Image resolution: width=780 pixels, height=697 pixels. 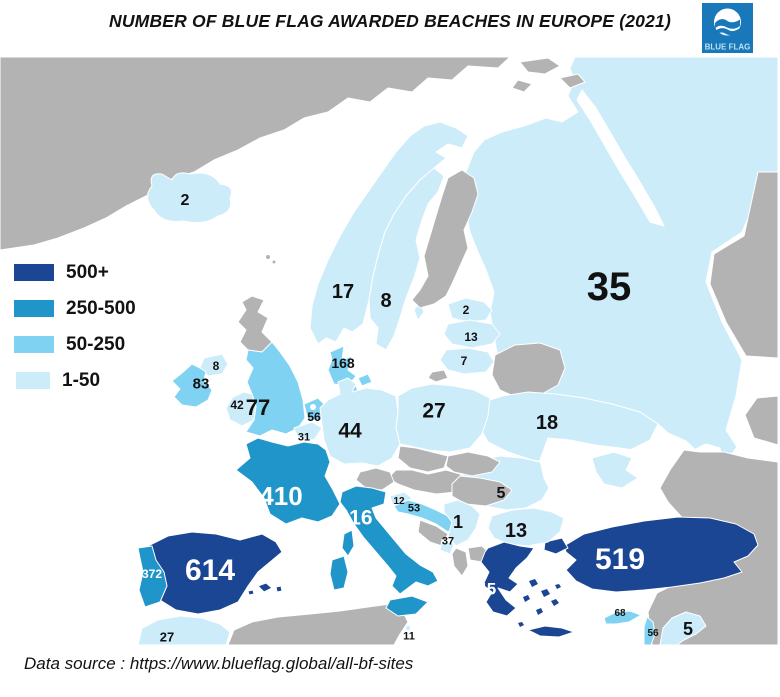 I want to click on kazakh-region, so click(x=761, y=420).